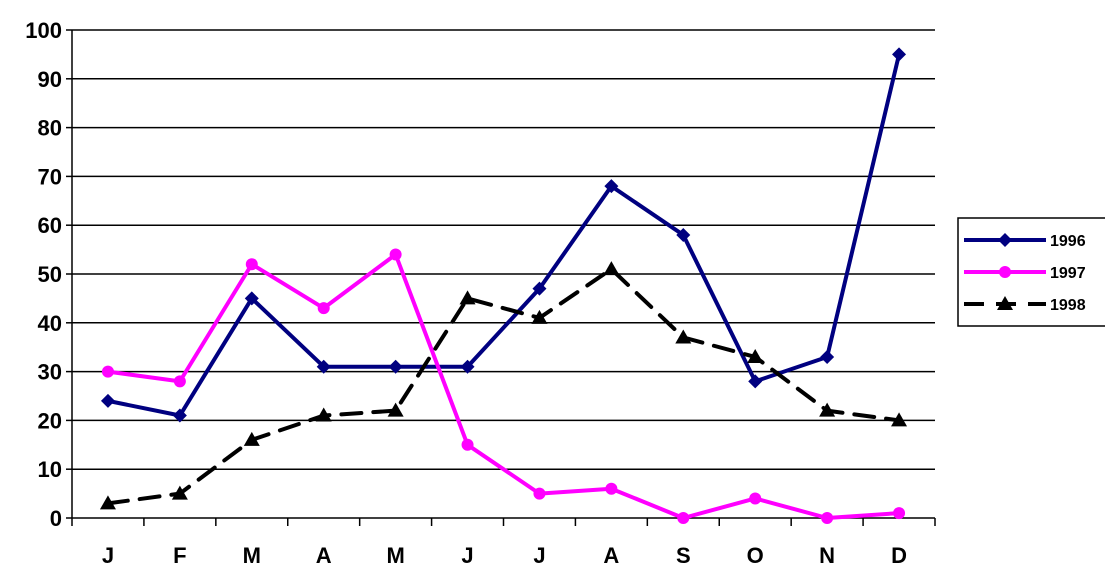  I want to click on y-tick-label-80: 80, so click(50, 128).